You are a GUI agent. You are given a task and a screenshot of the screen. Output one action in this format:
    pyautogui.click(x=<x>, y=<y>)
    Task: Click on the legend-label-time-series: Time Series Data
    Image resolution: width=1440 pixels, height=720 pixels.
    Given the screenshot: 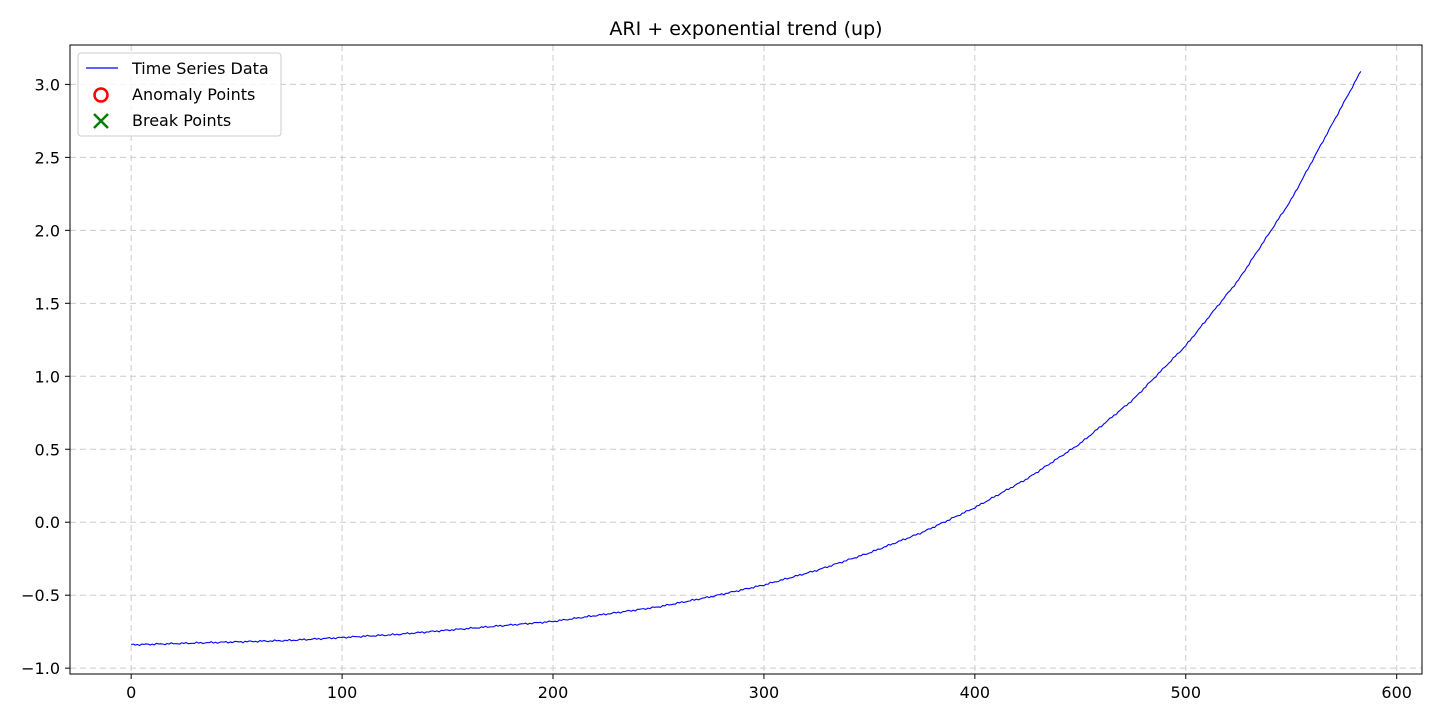 What is the action you would take?
    pyautogui.click(x=200, y=68)
    